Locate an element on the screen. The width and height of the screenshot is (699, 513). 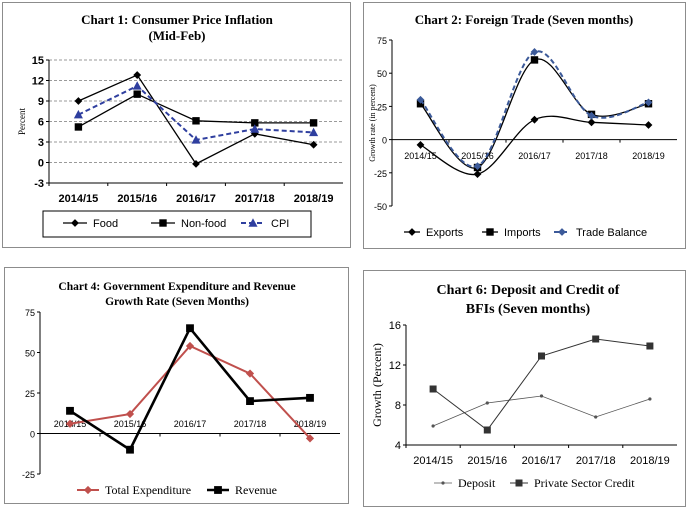
chart2-title-line-0: Chart 2: Foreign Trade (Seven months) is located at coordinates (524, 19).